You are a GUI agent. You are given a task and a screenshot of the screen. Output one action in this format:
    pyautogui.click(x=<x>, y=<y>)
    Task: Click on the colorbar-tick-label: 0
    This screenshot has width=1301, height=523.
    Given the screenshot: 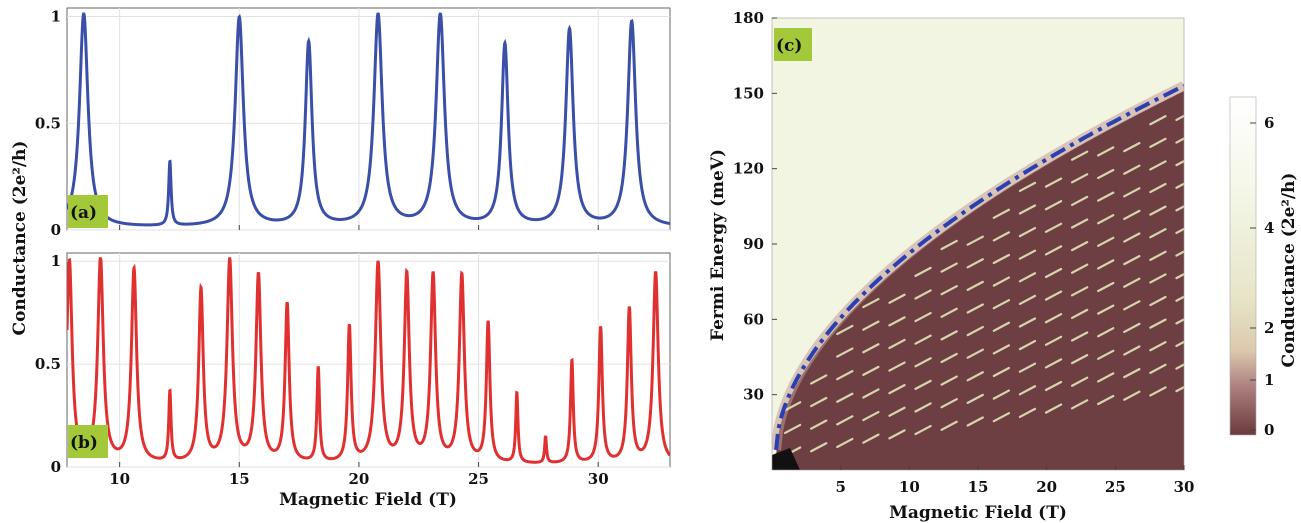 What is the action you would take?
    pyautogui.click(x=1269, y=430)
    